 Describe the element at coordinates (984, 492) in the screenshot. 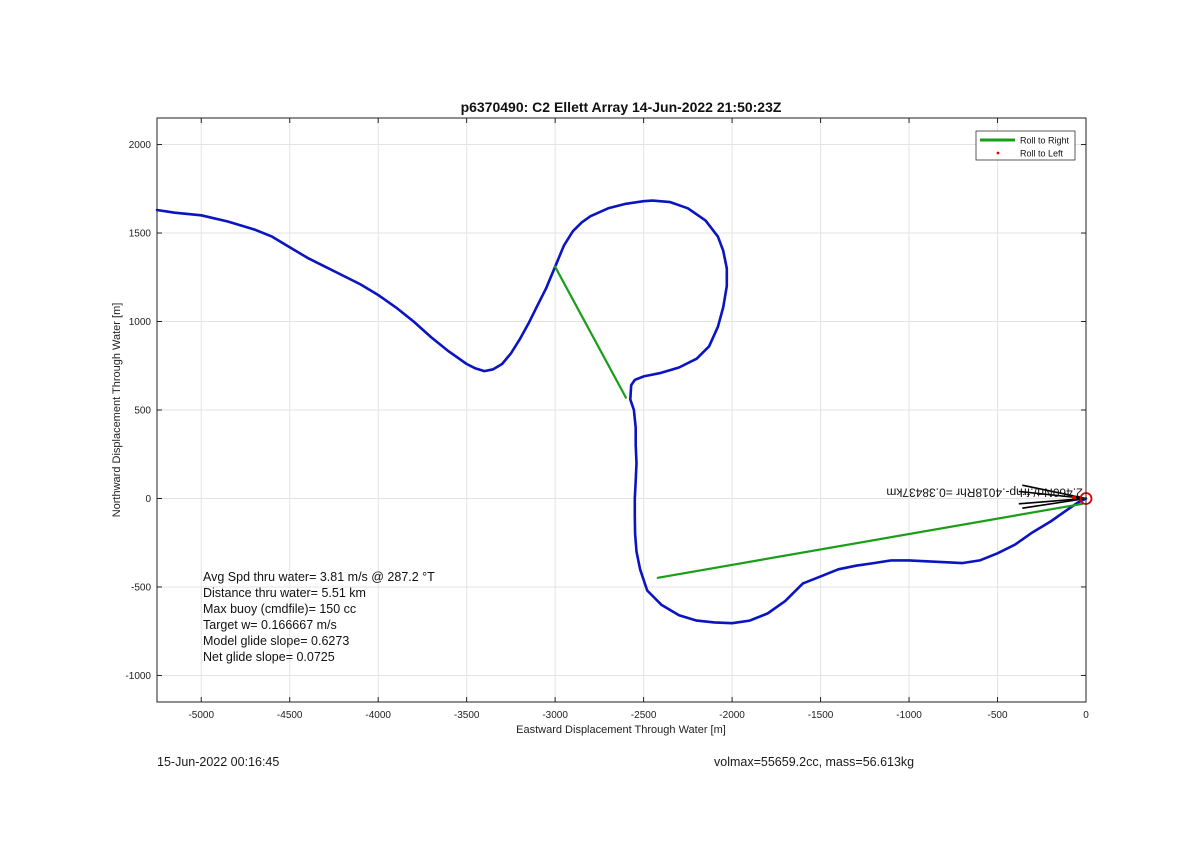

I see `vector-annotation-0: 2.460Nrt/.frhp-.4018Rhr =0.38437km` at that location.